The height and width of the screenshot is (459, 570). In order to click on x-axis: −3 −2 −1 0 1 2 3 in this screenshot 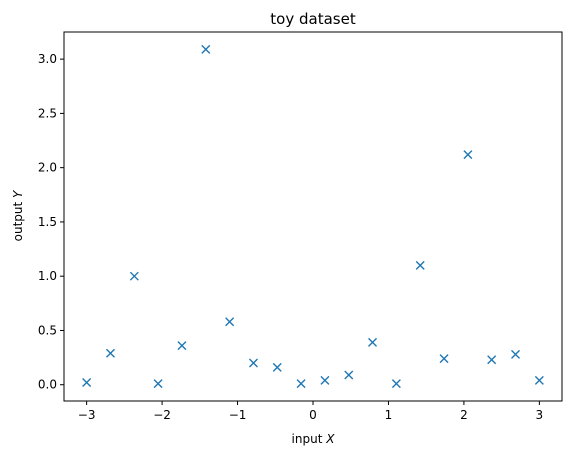, I will do `click(310, 411)`.